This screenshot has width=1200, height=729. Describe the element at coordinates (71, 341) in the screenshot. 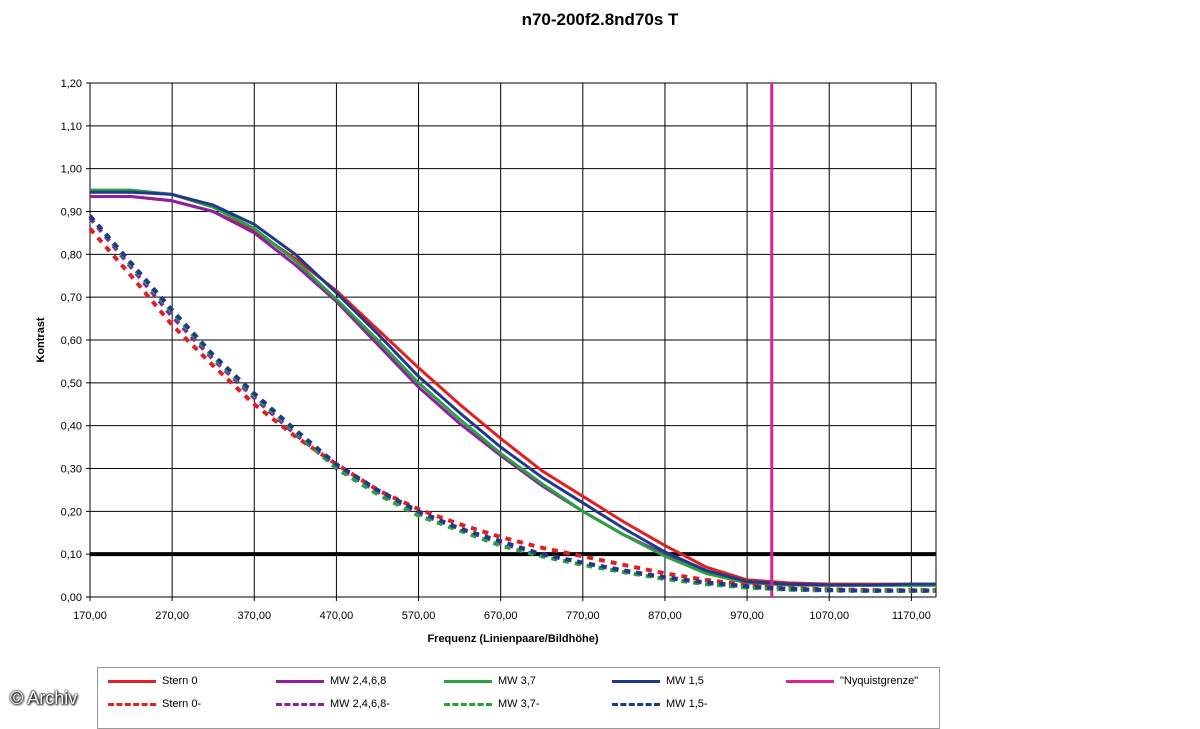

I see `y-tick-label: 0,60` at that location.